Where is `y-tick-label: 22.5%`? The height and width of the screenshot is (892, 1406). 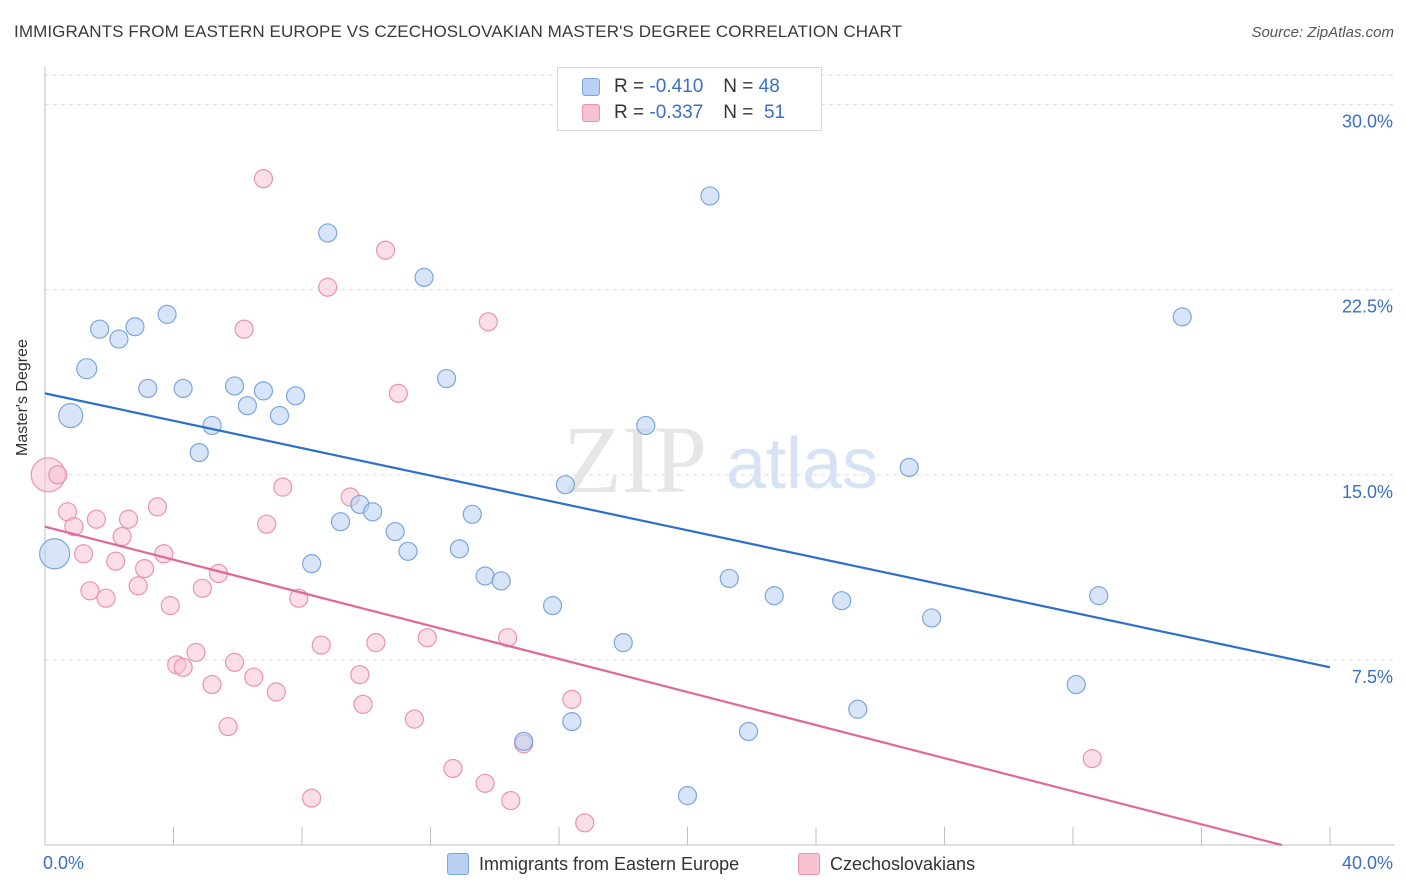 y-tick-label: 22.5% is located at coordinates (1367, 307).